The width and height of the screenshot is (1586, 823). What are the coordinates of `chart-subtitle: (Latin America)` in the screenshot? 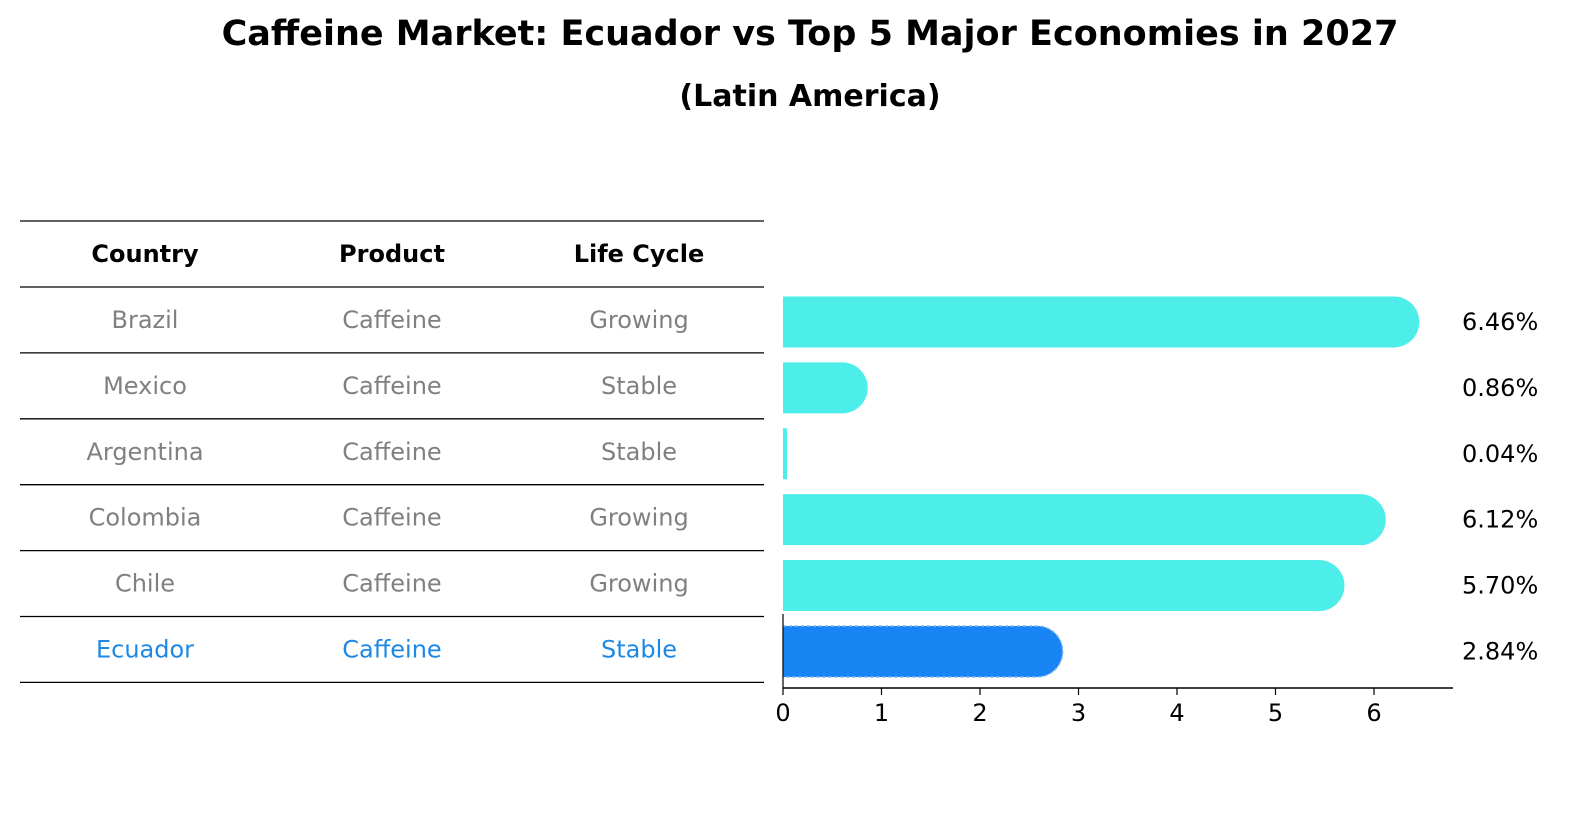 It's located at (810, 96).